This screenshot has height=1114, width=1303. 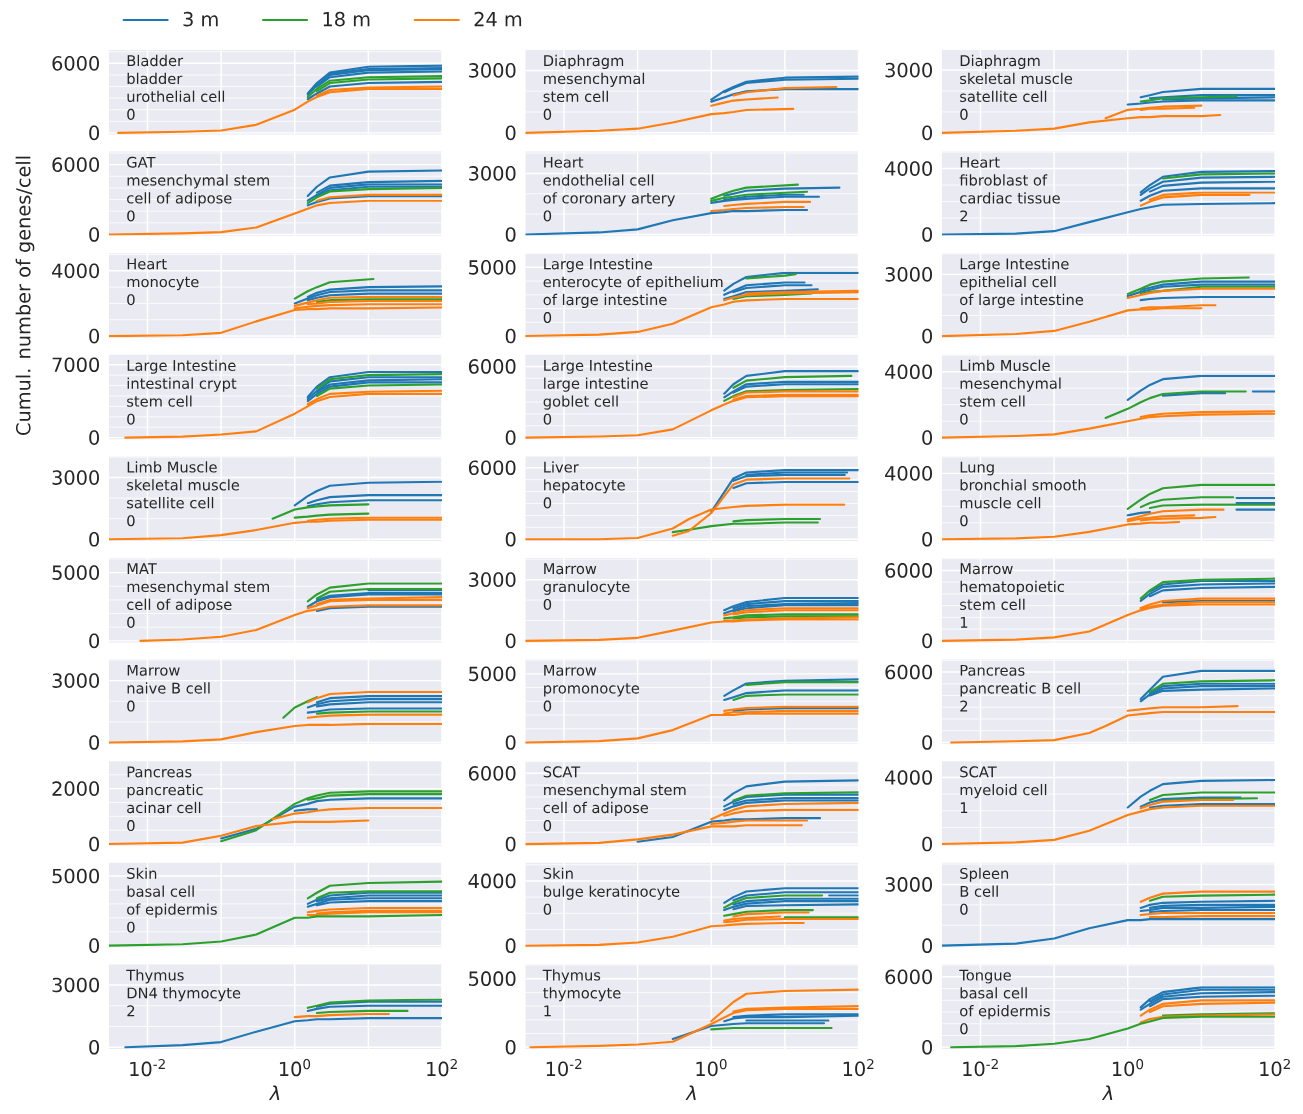 I want to click on annotation: granulocyte, so click(x=586, y=587).